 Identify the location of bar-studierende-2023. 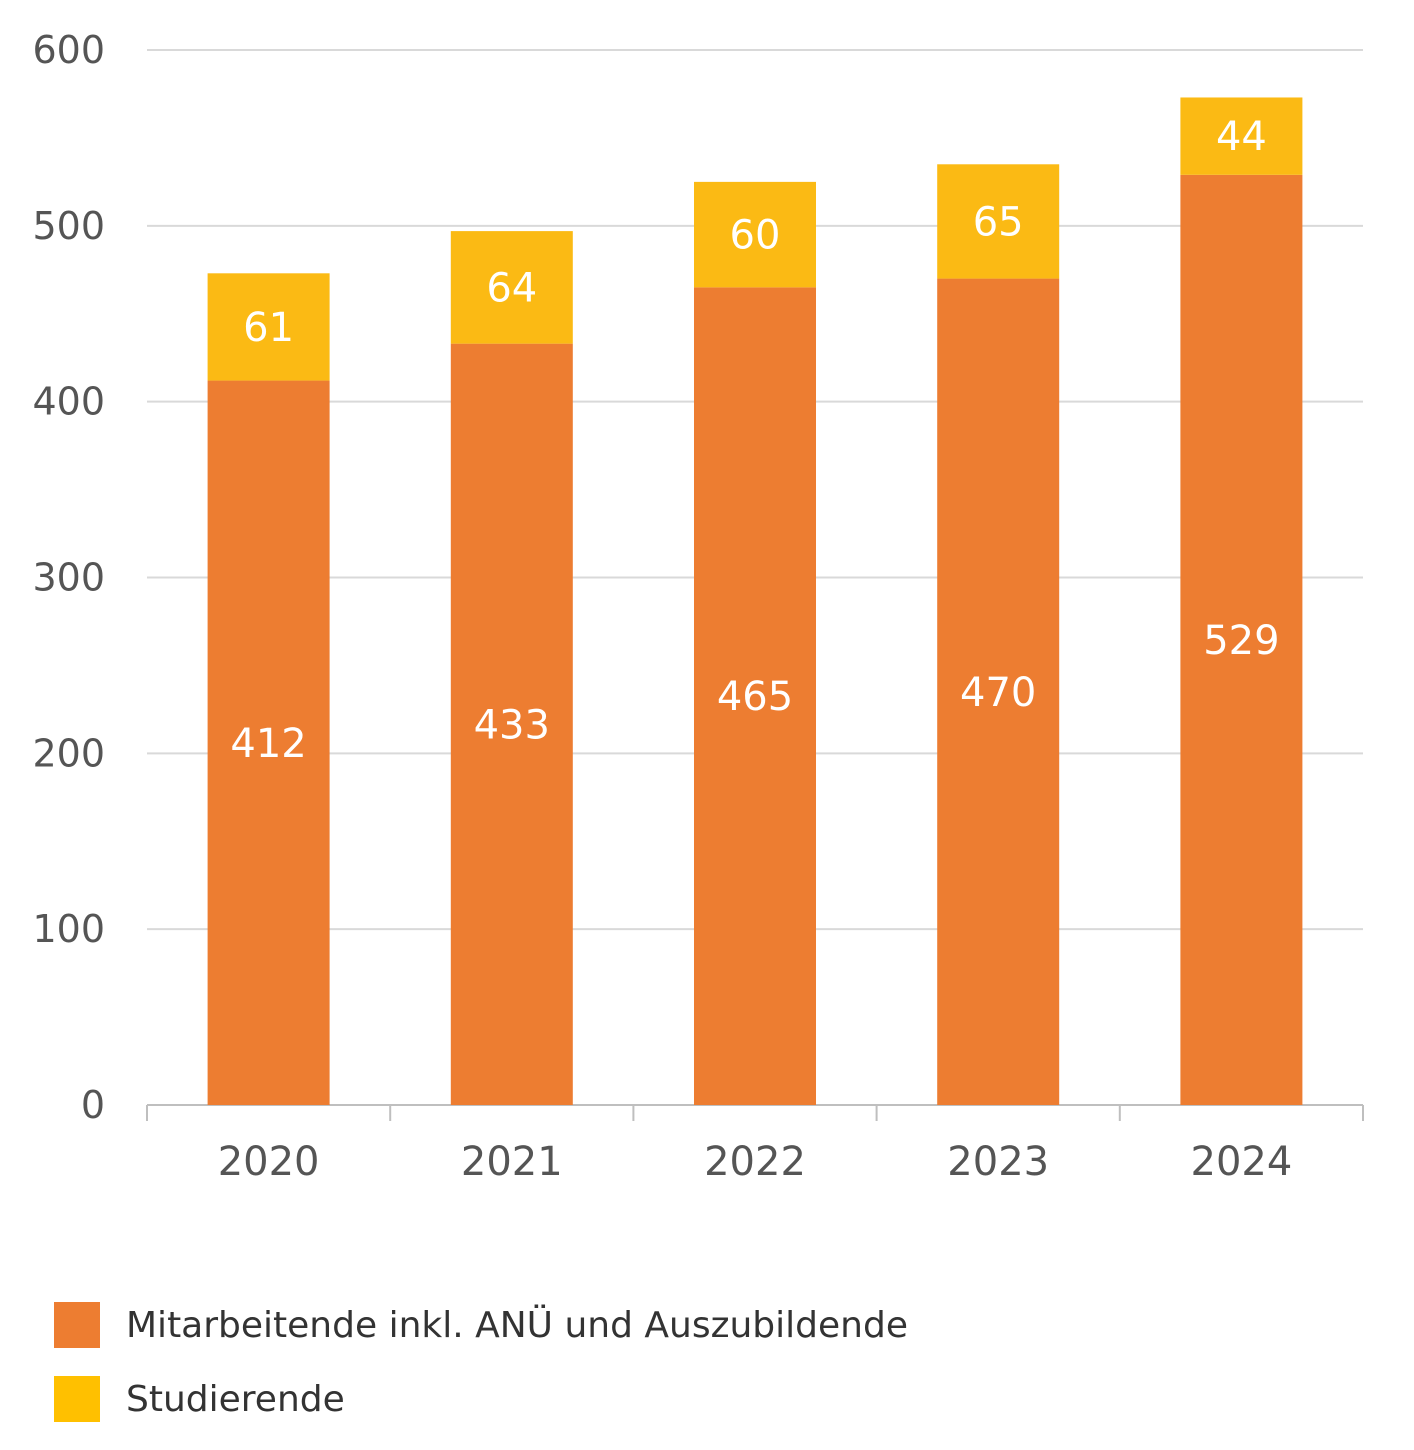
(998, 221).